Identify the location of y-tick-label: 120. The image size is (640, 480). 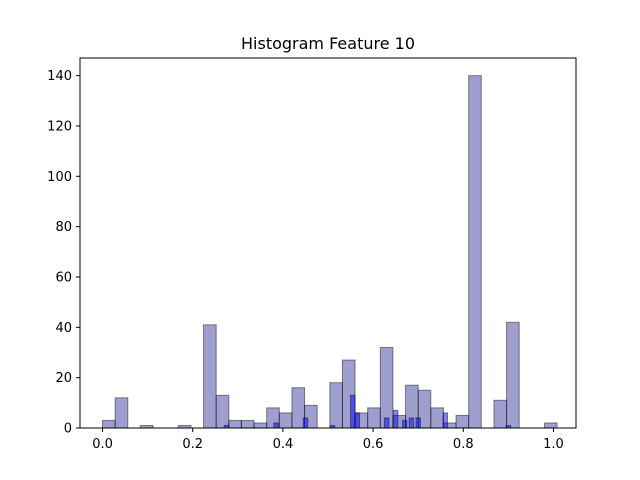
(59, 126).